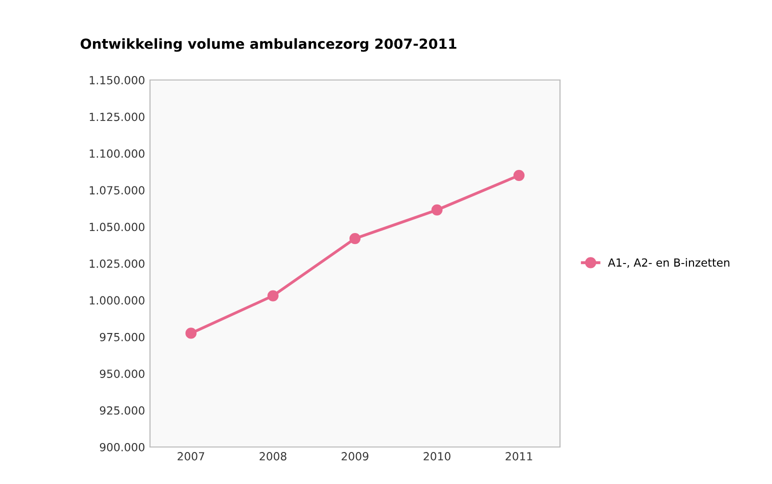 This screenshot has height=484, width=772. What do you see at coordinates (117, 227) in the screenshot?
I see `y-tick-label: 1.050.000` at bounding box center [117, 227].